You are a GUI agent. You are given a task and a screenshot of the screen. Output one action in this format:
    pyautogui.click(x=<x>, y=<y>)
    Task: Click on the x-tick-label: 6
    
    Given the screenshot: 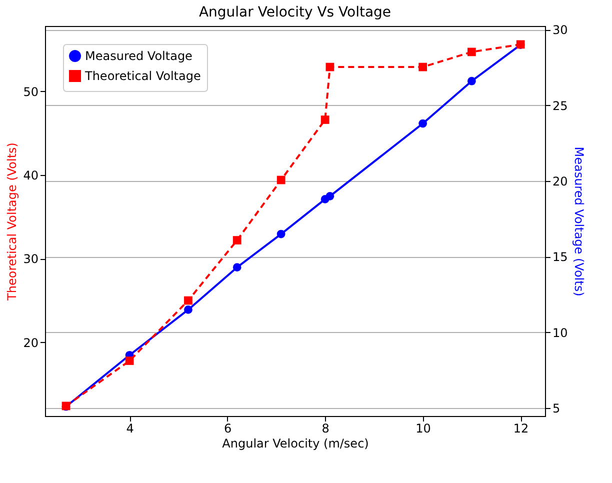 What is the action you would take?
    pyautogui.click(x=228, y=429)
    